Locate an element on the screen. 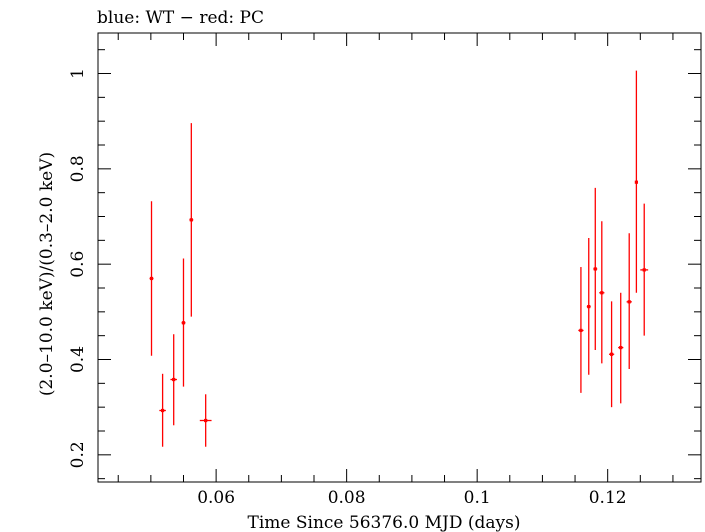  x-tick-label: 0.06 is located at coordinates (216, 498).